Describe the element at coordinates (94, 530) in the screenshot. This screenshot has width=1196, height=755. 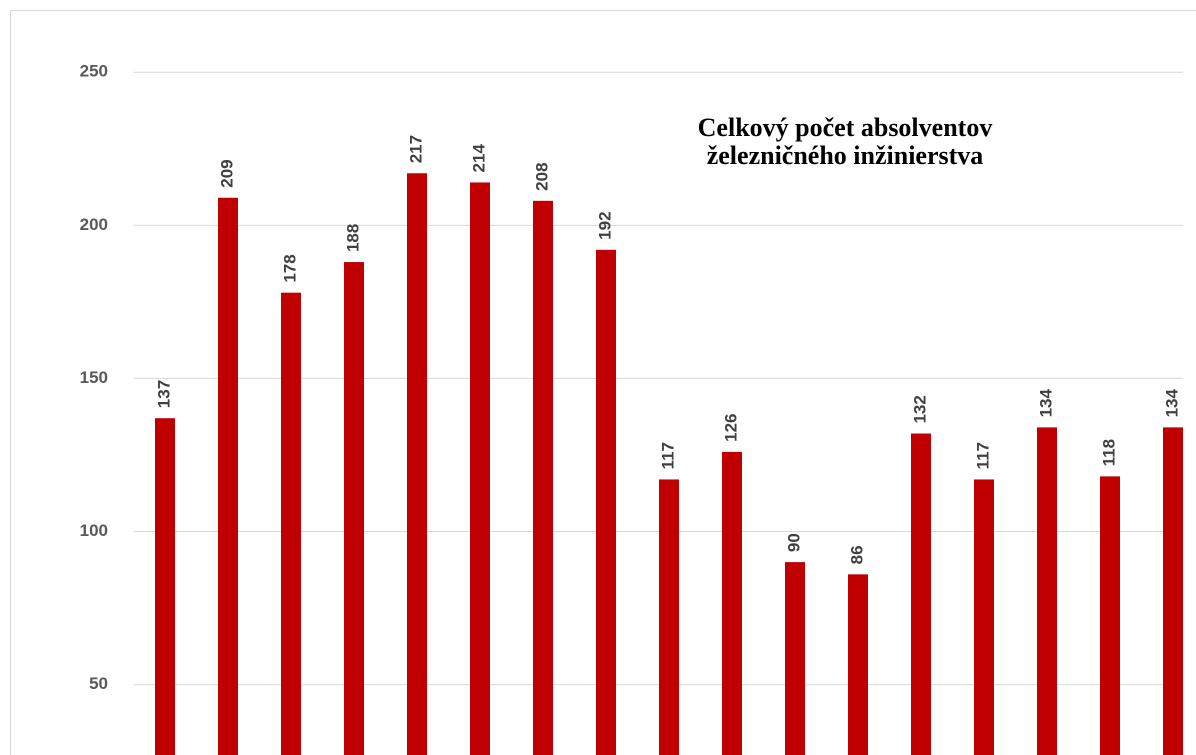
I see `y-tick-label: 100` at that location.